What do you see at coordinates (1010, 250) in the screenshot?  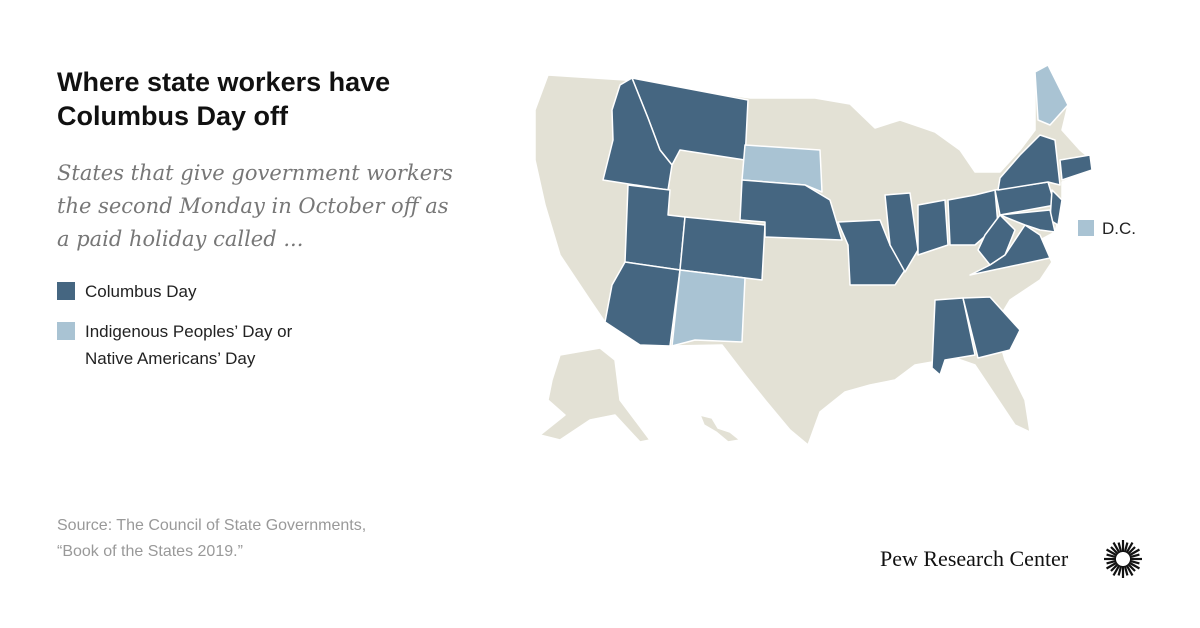 I see `virginia` at bounding box center [1010, 250].